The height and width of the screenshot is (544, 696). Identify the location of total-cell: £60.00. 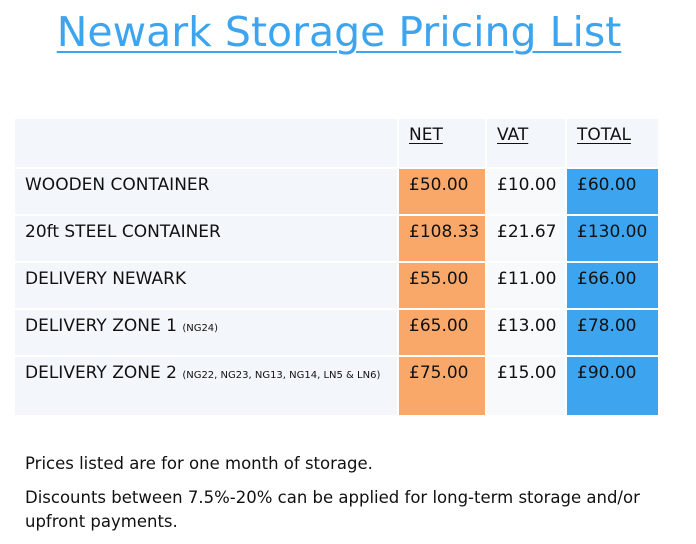
(612, 191).